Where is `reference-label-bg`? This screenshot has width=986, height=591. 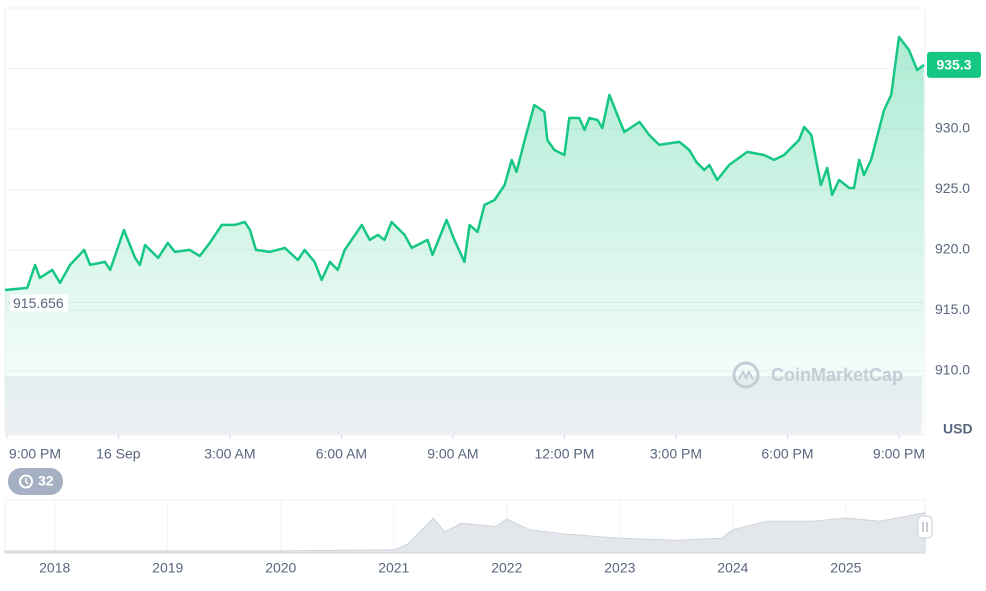
reference-label-bg is located at coordinates (39, 303).